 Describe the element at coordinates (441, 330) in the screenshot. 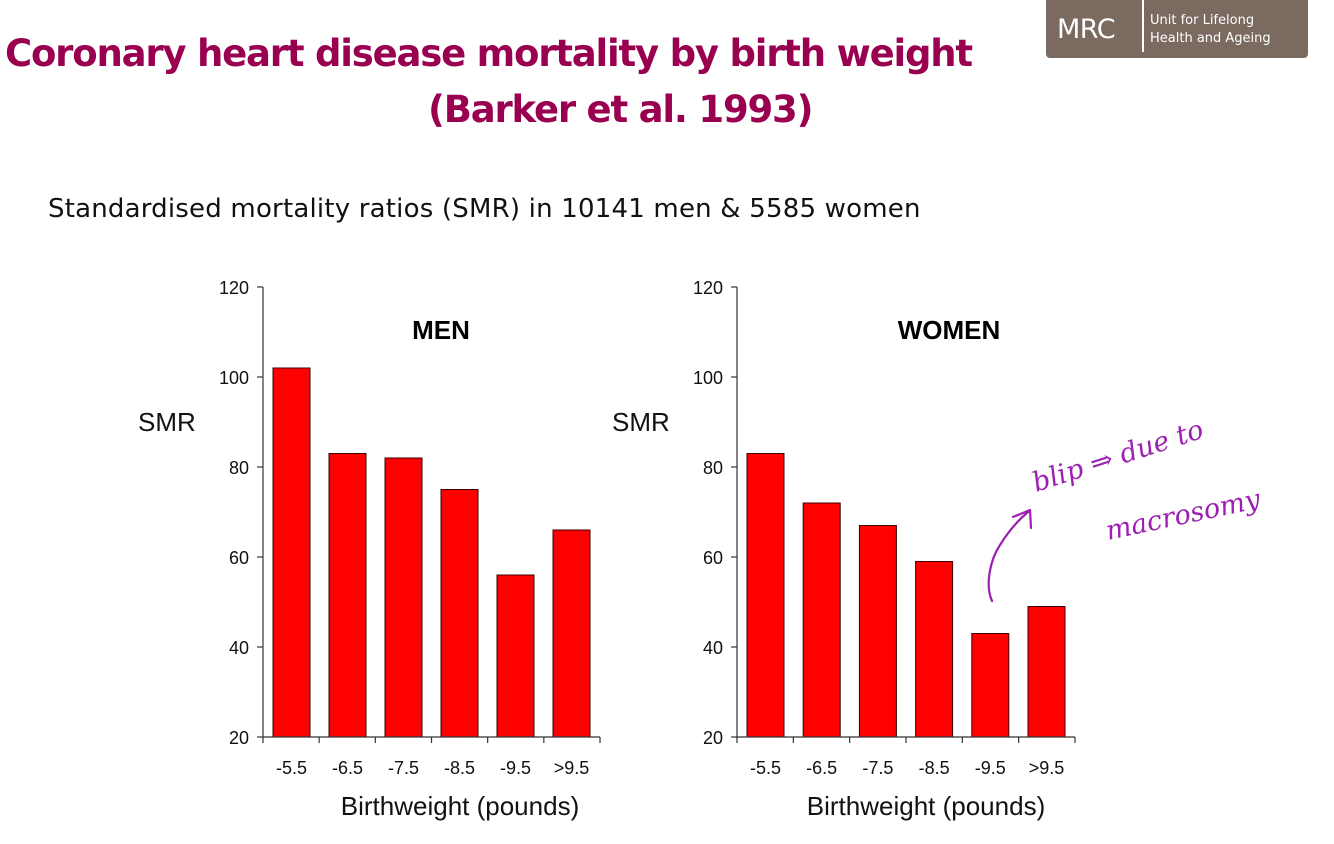

I see `chart-title: MEN` at that location.